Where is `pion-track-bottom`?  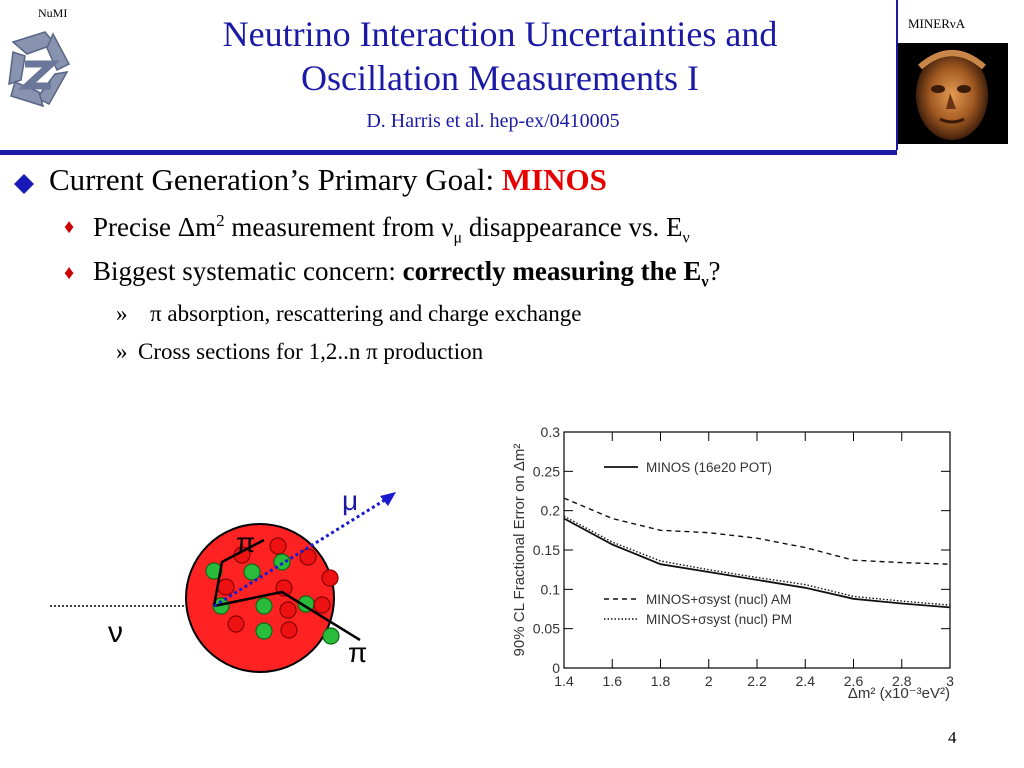
pion-track-bottom is located at coordinates (287, 616).